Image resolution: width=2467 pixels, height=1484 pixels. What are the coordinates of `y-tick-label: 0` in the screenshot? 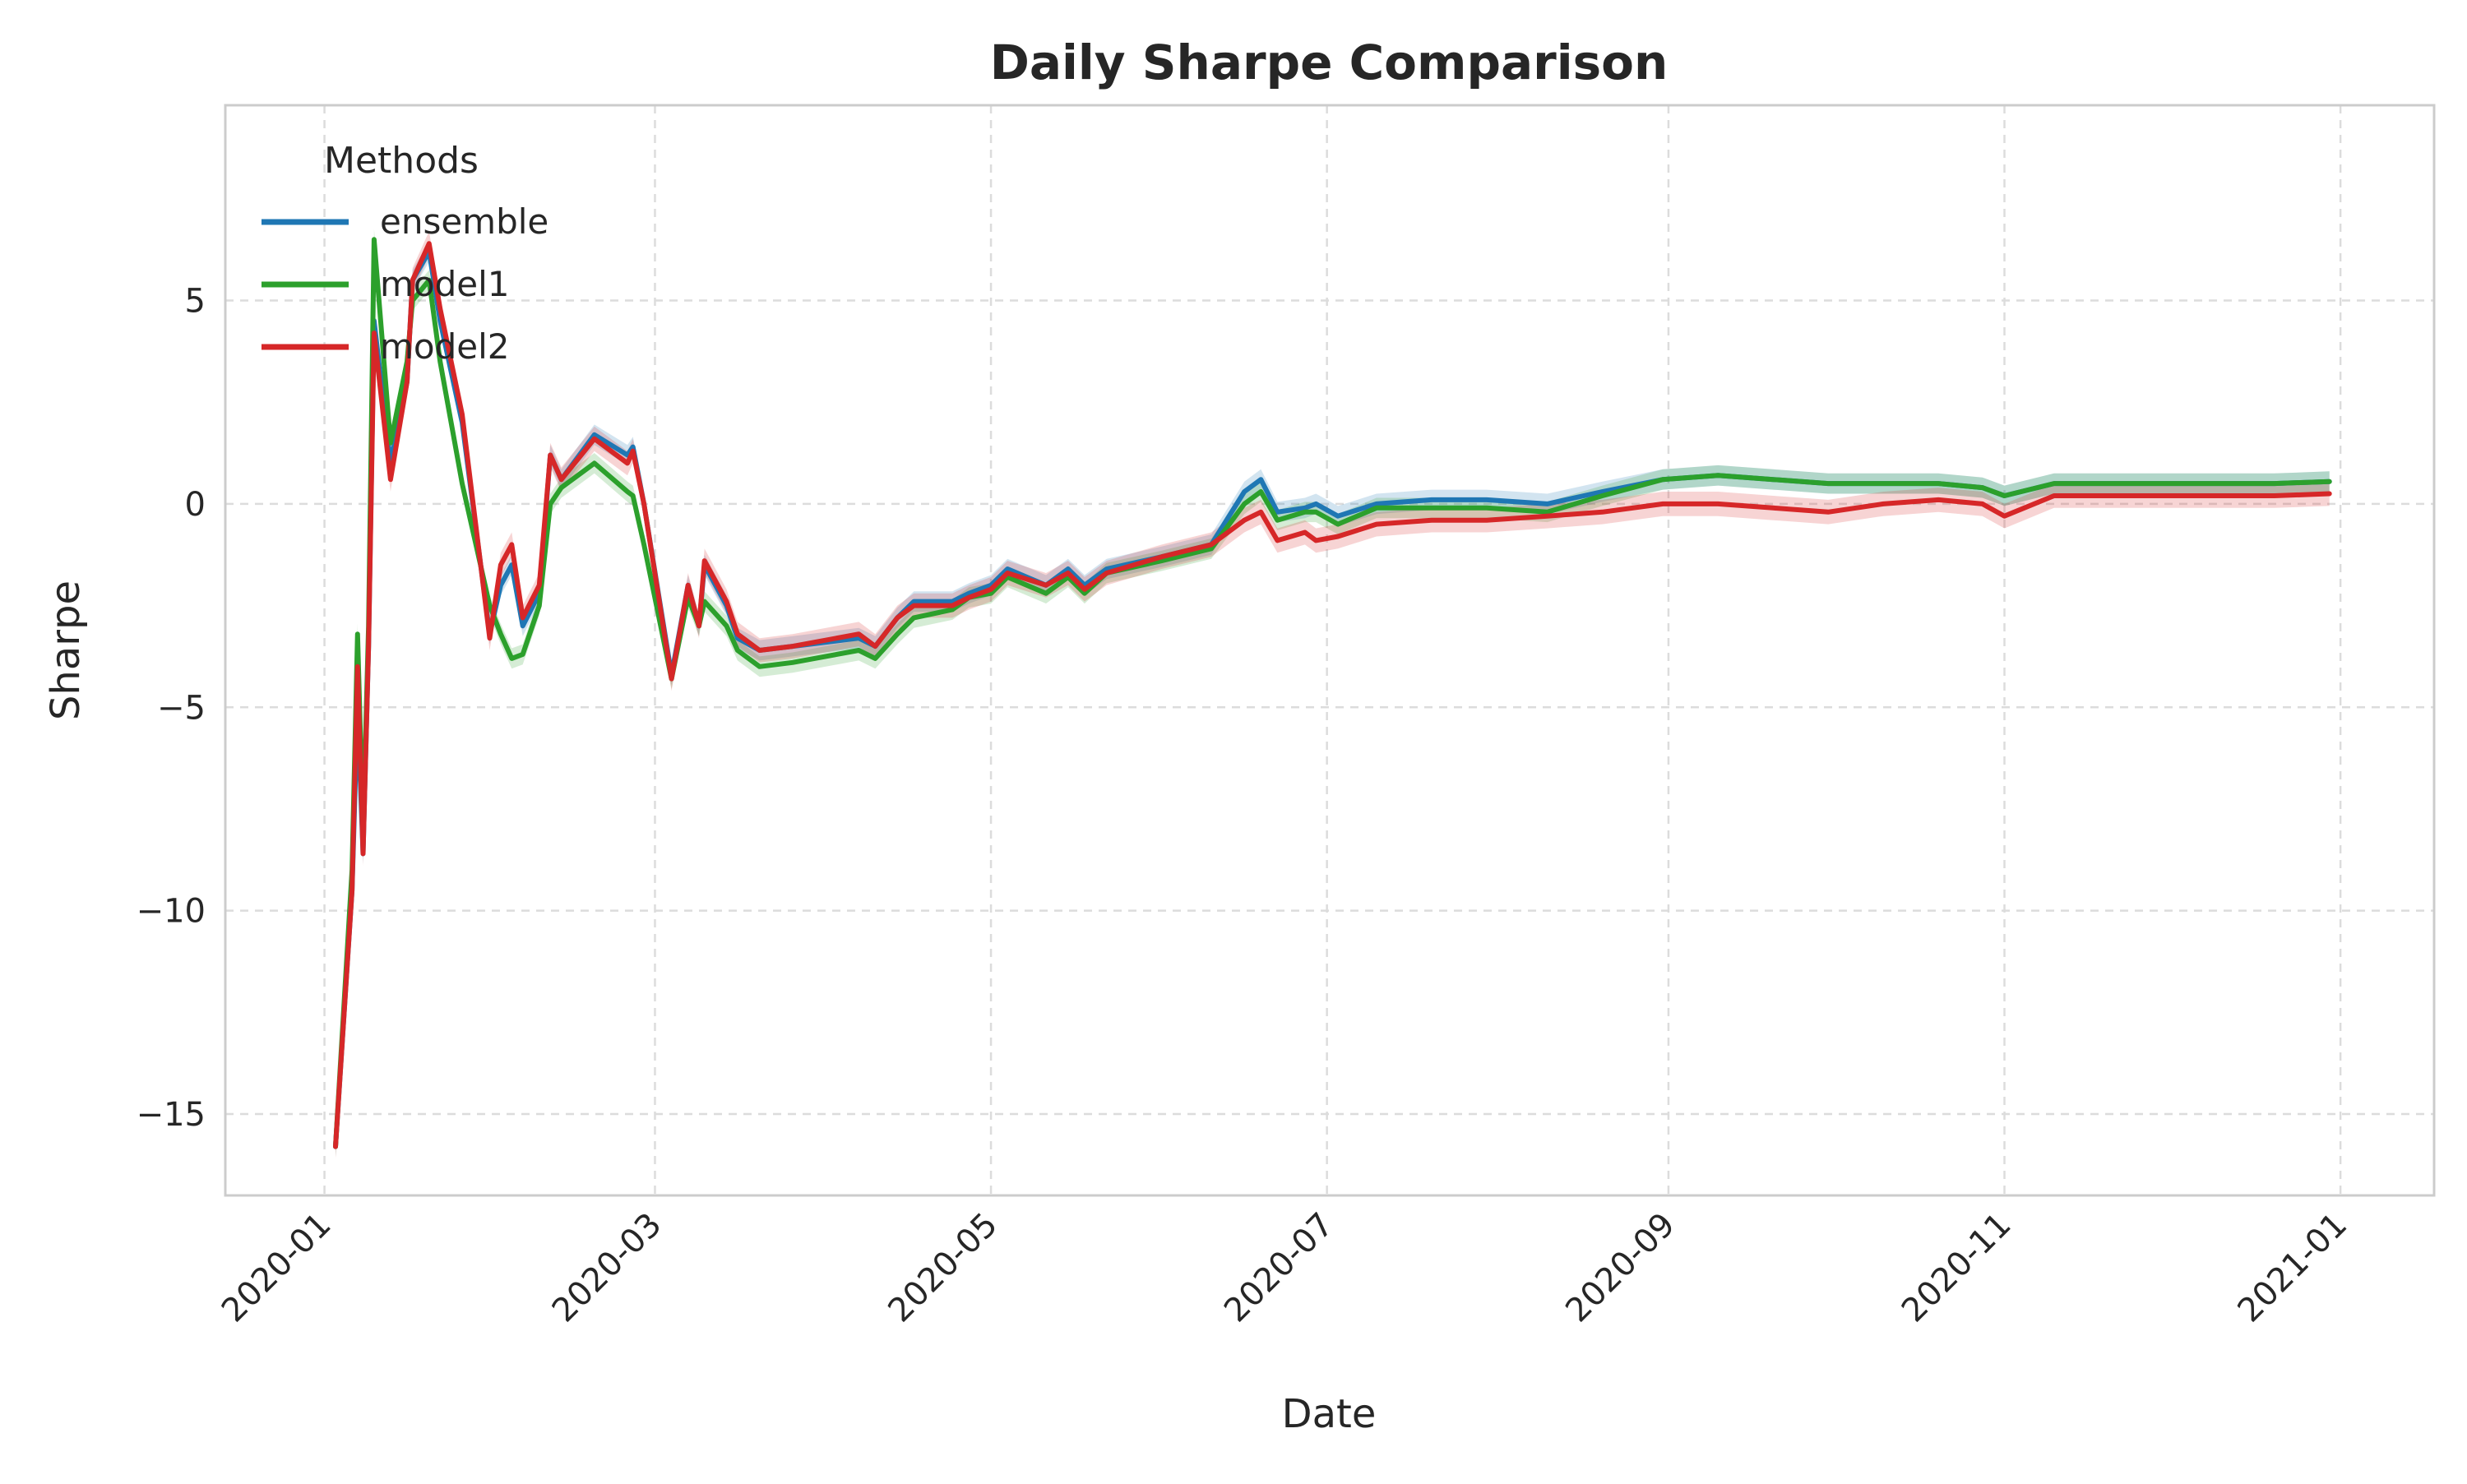 It's located at (196, 505).